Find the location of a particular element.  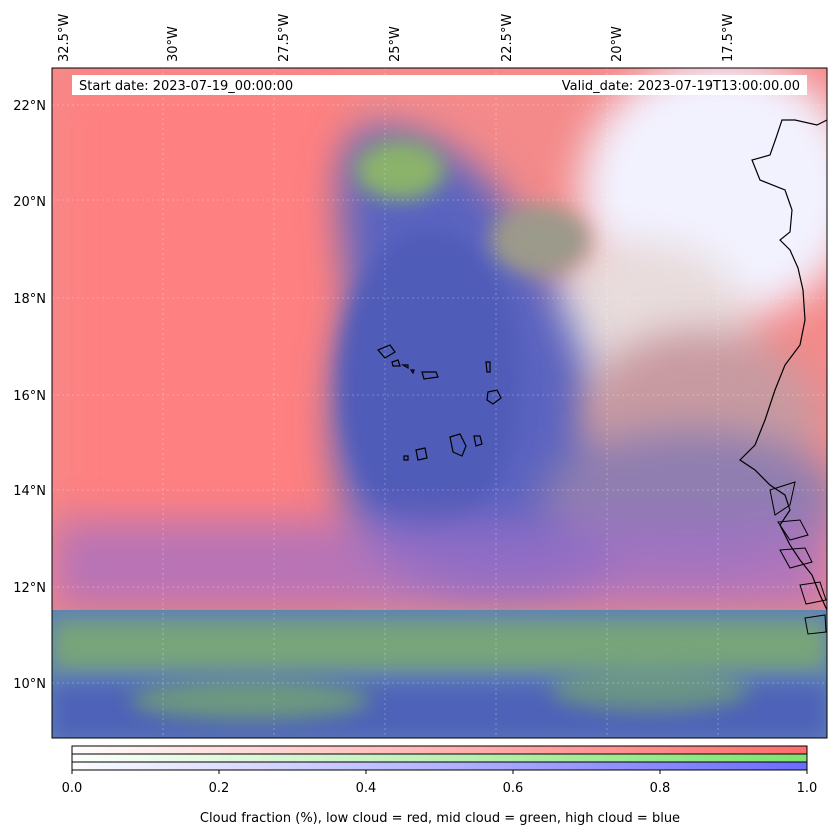

lat-tick-label: 10°N is located at coordinates (29, 684).